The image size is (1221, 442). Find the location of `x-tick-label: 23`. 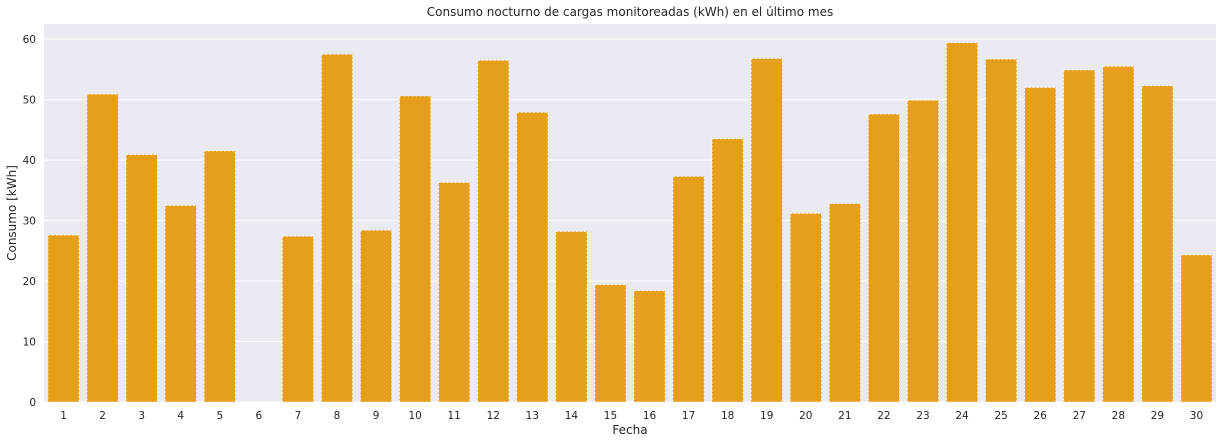

x-tick-label: 23 is located at coordinates (922, 416).